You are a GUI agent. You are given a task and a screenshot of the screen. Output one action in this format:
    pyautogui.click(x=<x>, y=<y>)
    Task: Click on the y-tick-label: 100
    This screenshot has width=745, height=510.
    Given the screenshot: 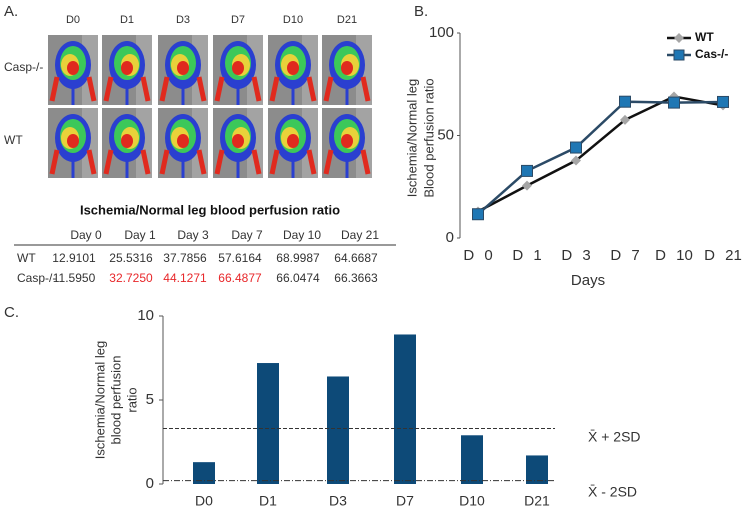 What is the action you would take?
    pyautogui.click(x=441, y=32)
    